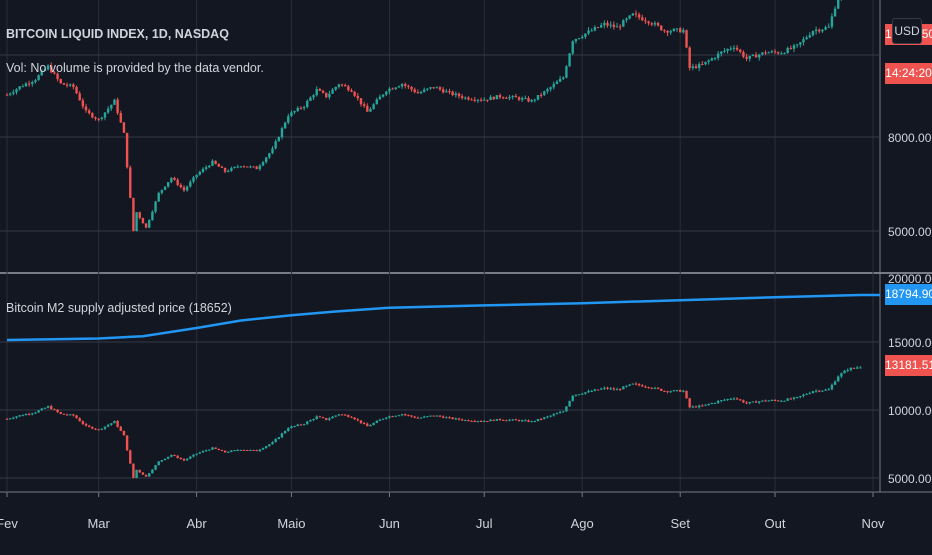 This screenshot has width=932, height=555. What do you see at coordinates (907, 31) in the screenshot?
I see `currency-button: USD` at bounding box center [907, 31].